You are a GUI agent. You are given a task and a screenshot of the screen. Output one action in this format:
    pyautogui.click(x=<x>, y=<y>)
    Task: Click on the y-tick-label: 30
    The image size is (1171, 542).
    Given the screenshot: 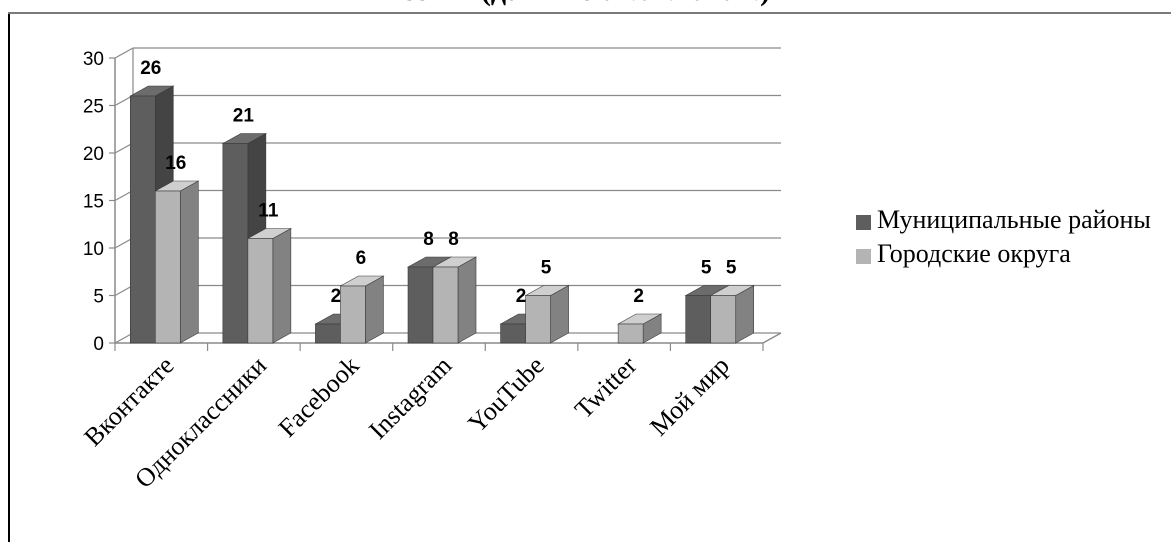 What is the action you would take?
    pyautogui.click(x=93, y=59)
    